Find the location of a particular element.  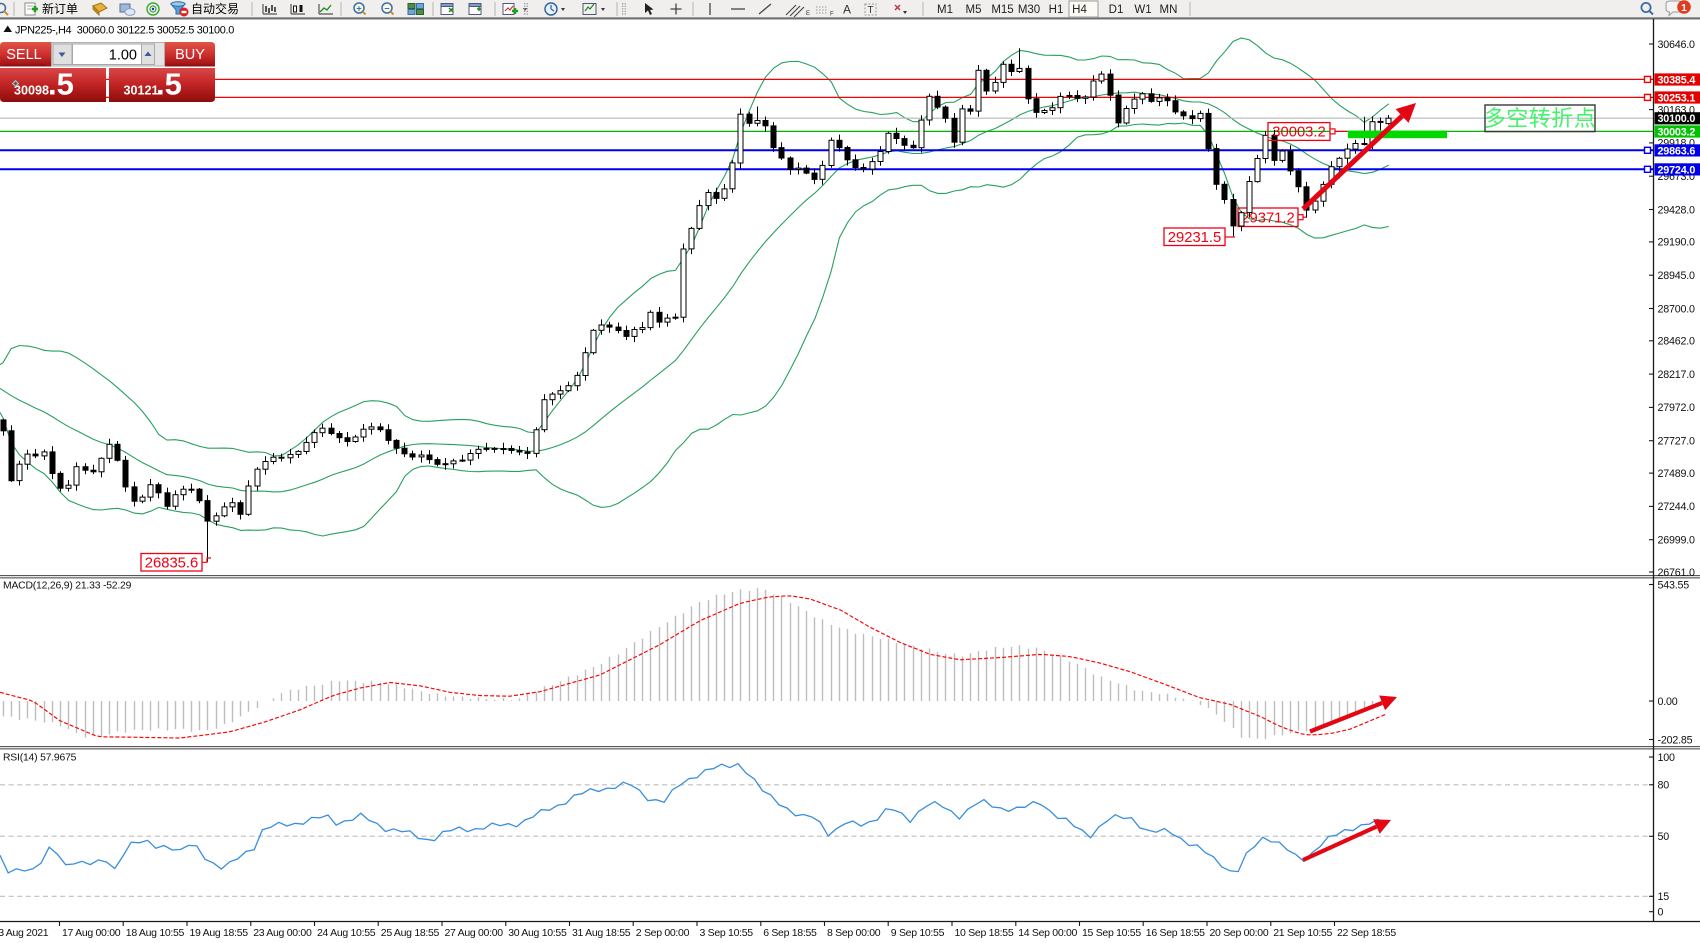

svg-text: 29428.0 is located at coordinates (1676, 210).